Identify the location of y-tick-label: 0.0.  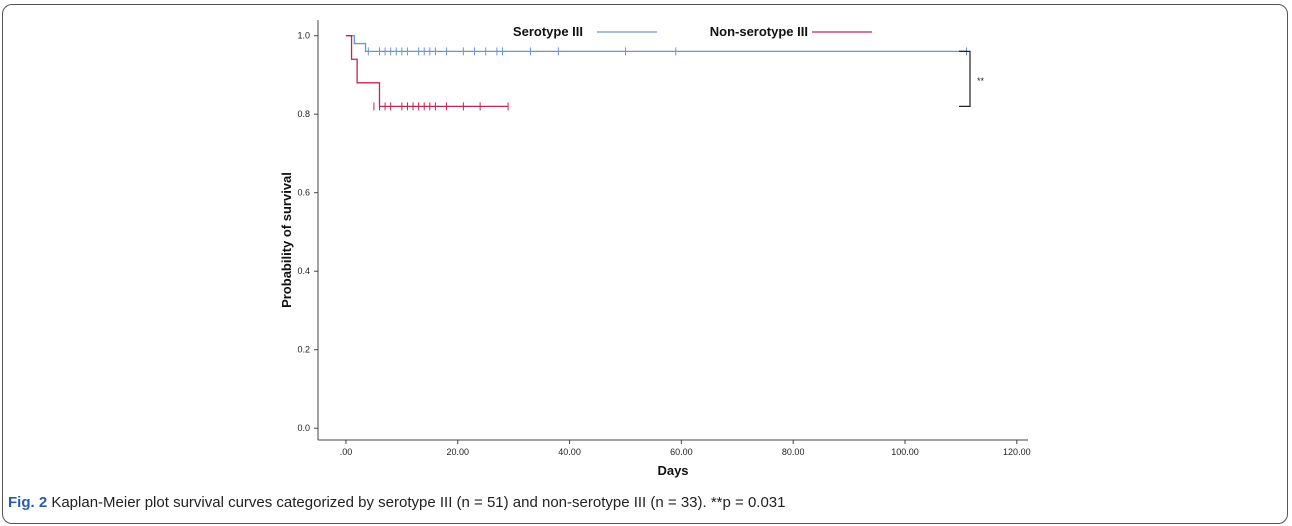
(303, 428).